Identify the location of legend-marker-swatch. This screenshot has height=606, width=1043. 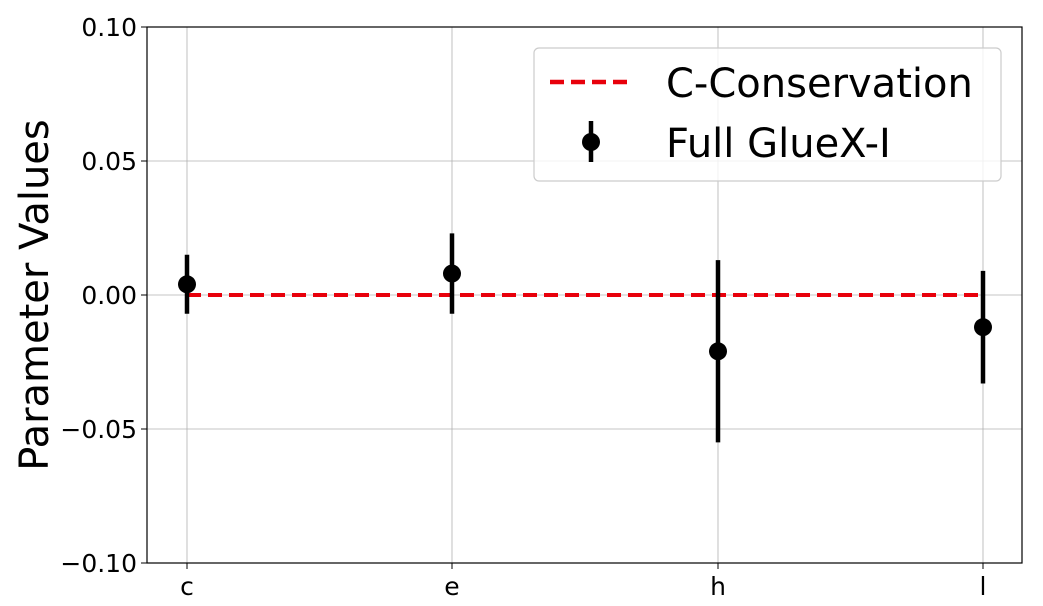
(591, 142).